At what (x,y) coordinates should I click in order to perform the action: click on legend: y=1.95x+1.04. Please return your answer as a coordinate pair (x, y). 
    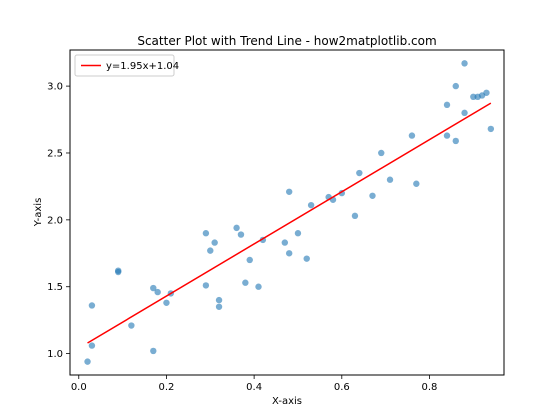
    Looking at the image, I should click on (126, 65).